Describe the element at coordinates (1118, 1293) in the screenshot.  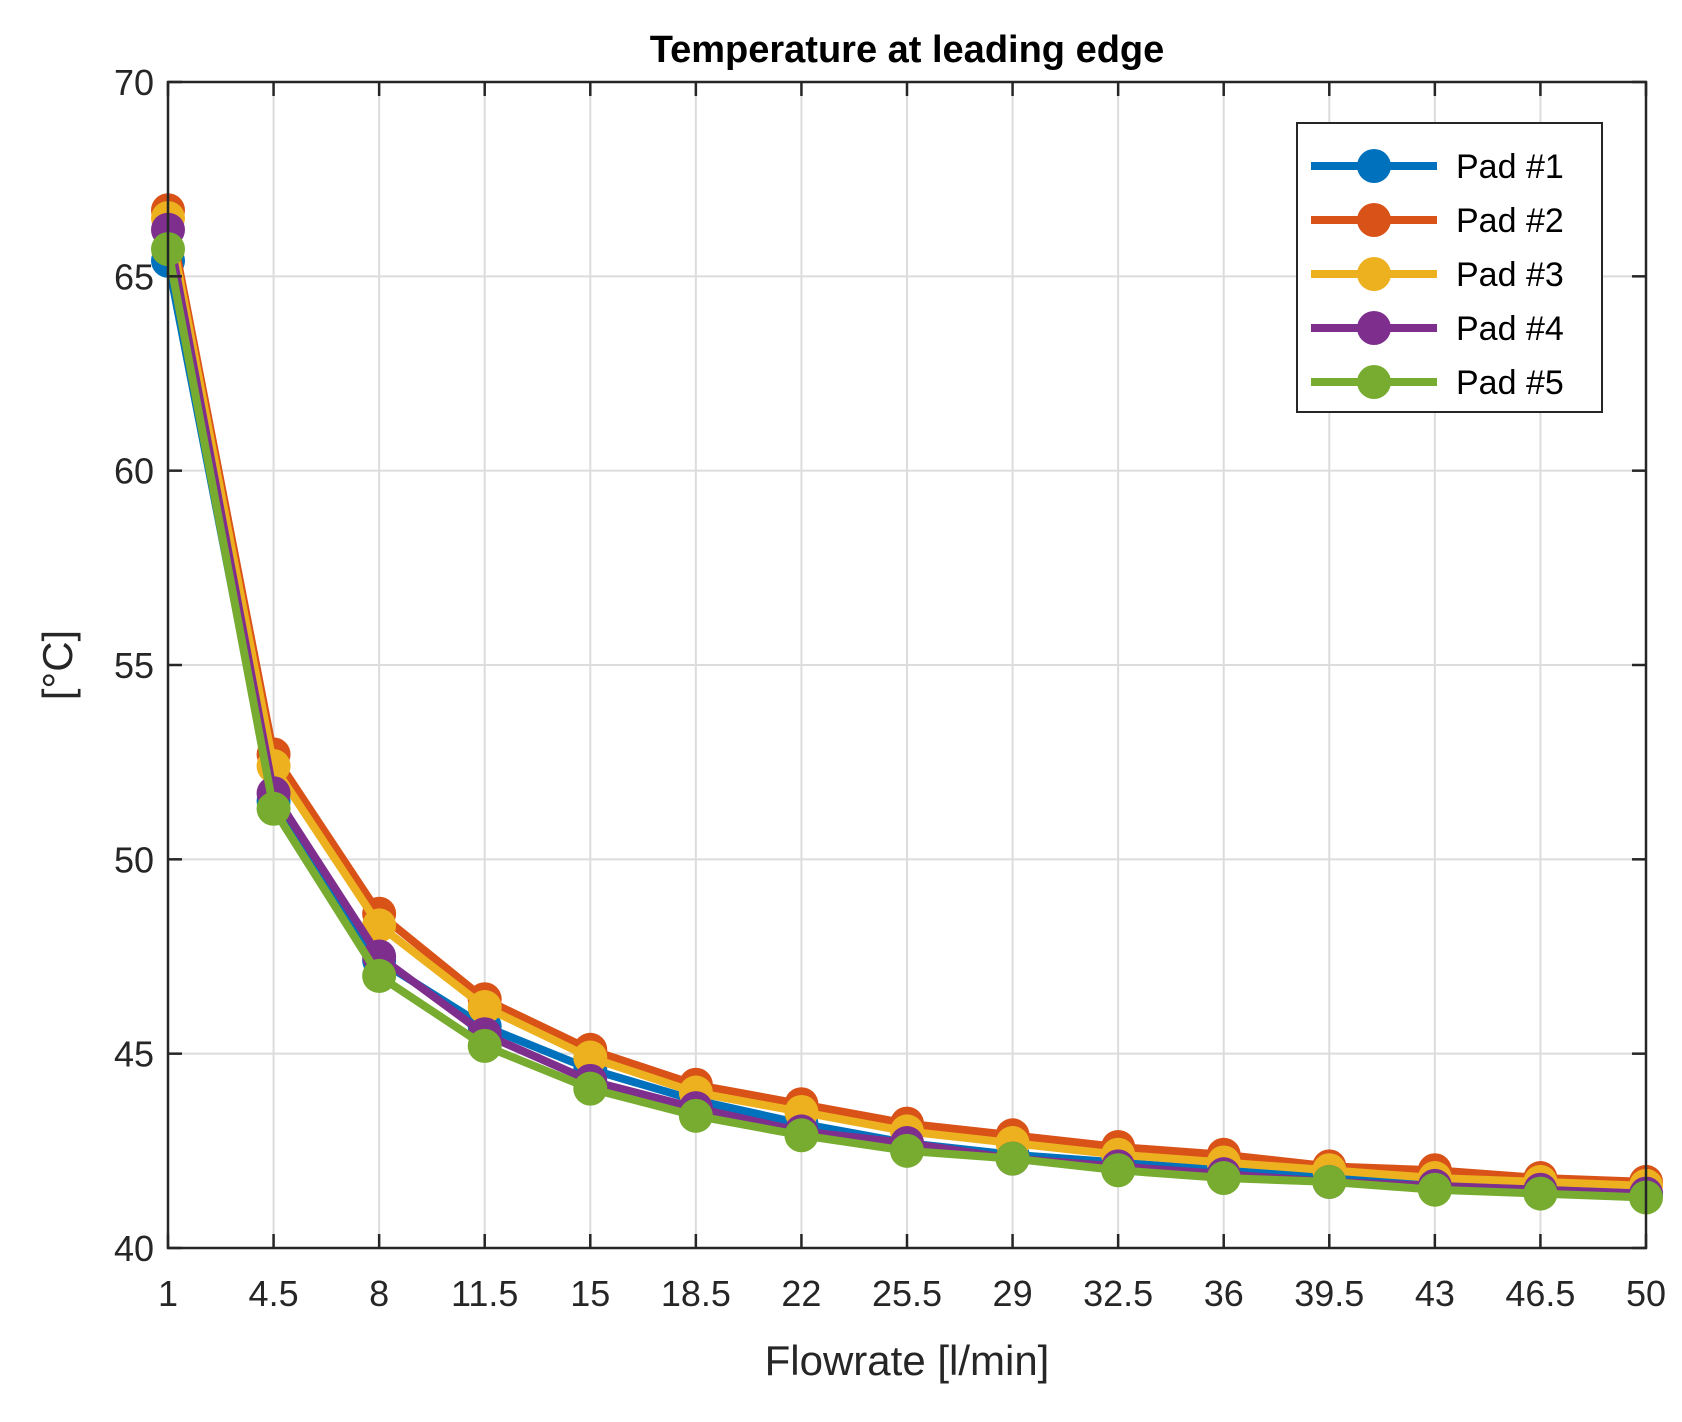
I see `x-tick-label: 32.5` at that location.